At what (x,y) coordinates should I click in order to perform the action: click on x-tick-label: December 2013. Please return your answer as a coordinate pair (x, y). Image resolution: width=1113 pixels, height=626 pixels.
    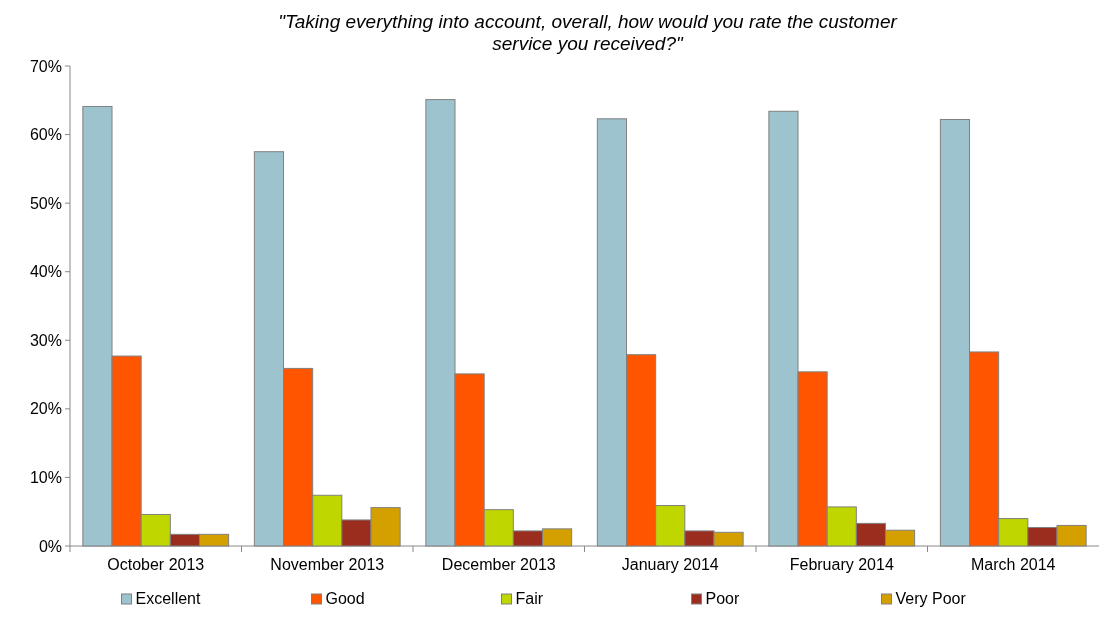
    Looking at the image, I should click on (498, 564).